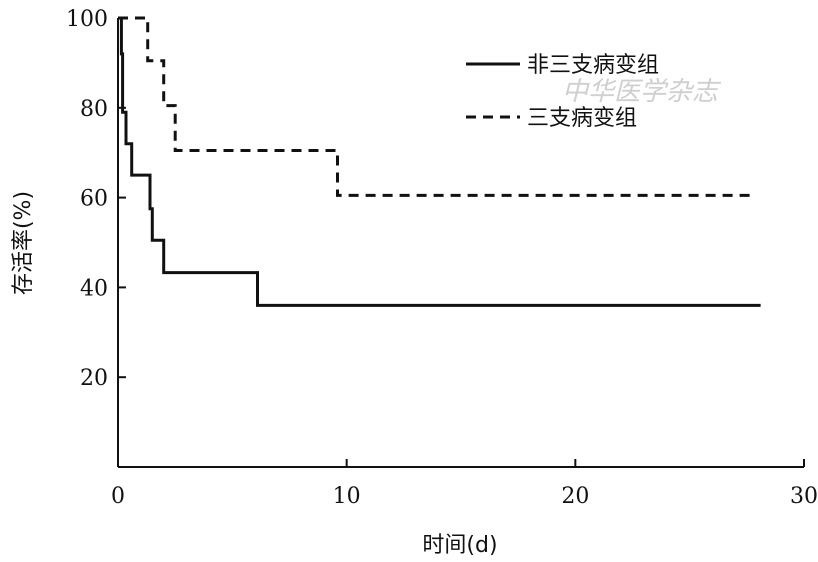 The image size is (818, 562). I want to click on y-tick-label: 60, so click(94, 199).